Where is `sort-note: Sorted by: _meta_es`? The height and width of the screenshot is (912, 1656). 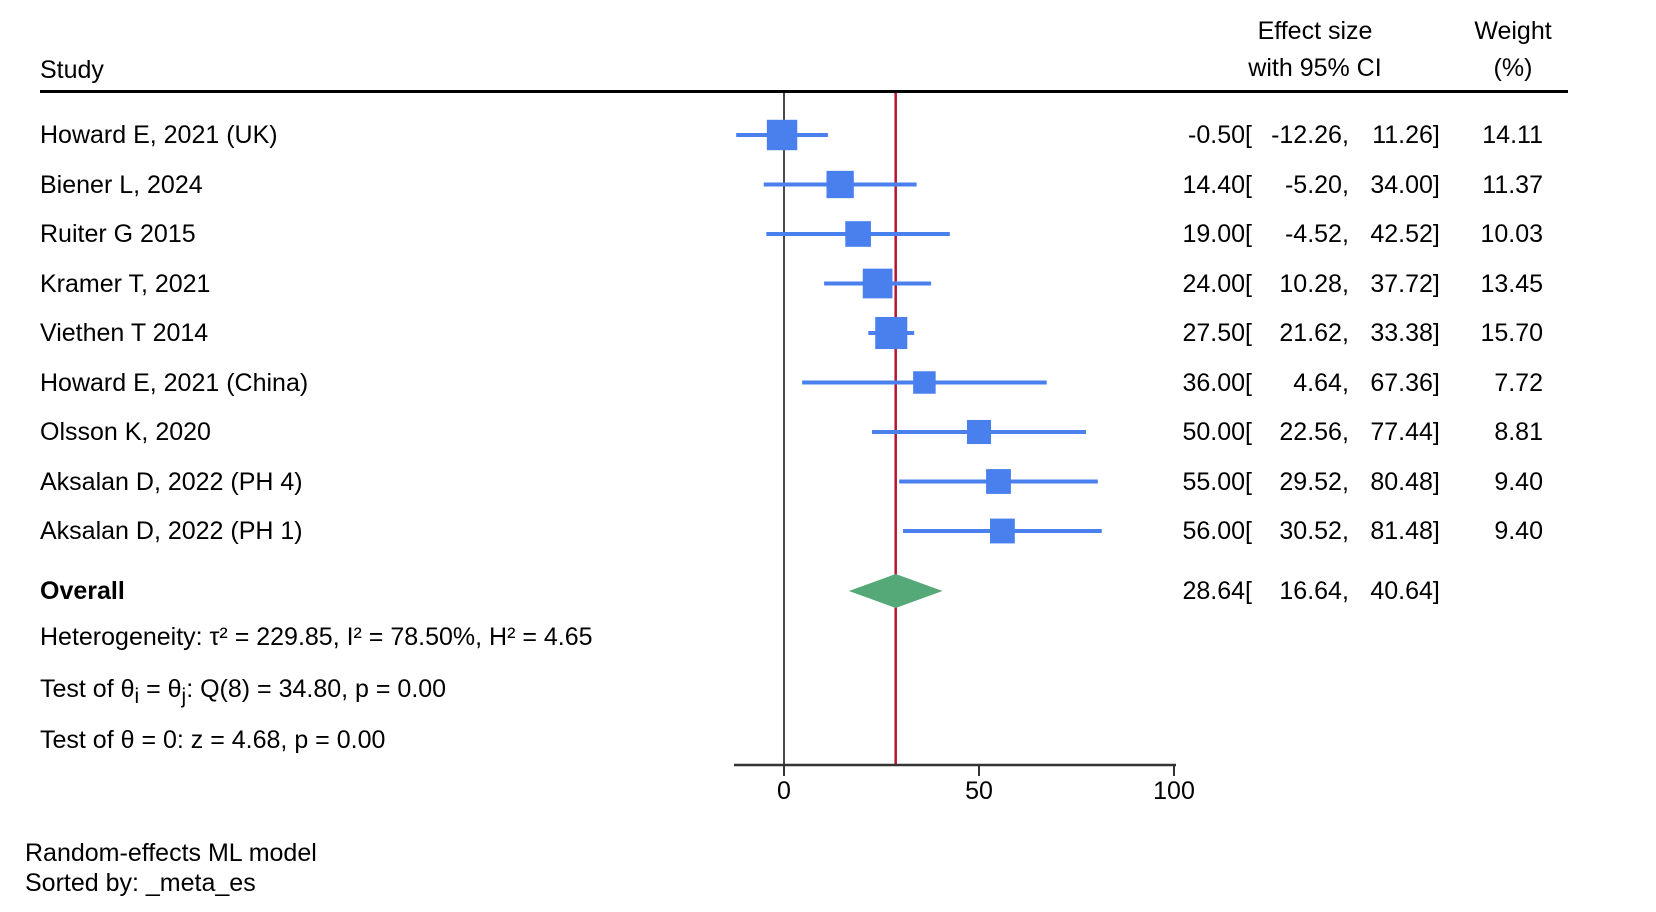
sort-note: Sorted by: _meta_es is located at coordinates (140, 883).